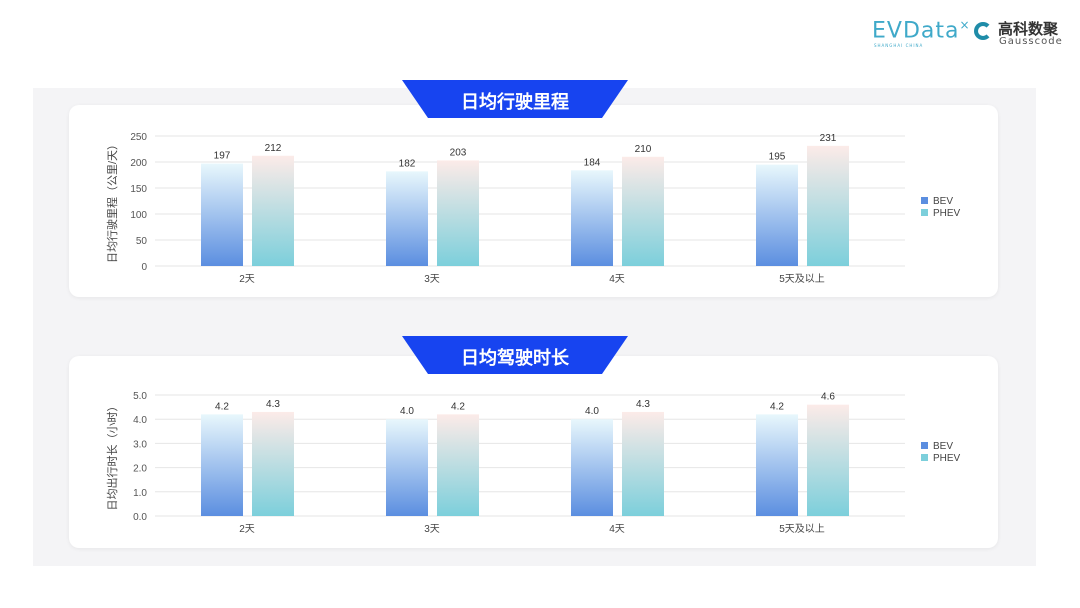  What do you see at coordinates (828, 138) in the screenshot?
I see `data-label: 231` at bounding box center [828, 138].